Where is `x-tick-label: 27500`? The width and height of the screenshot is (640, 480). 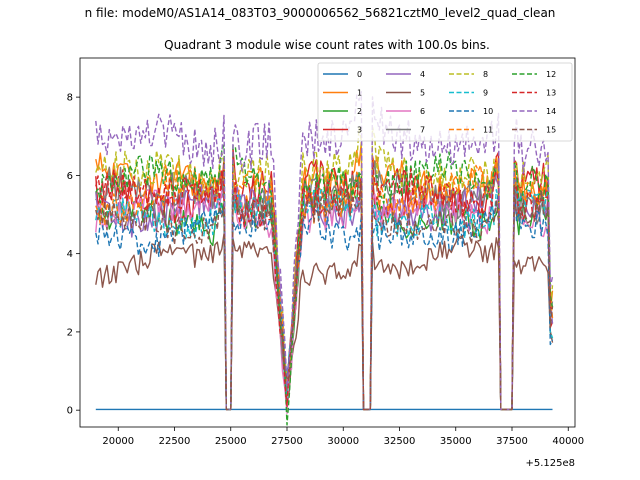 x-tick-label: 27500 is located at coordinates (287, 441).